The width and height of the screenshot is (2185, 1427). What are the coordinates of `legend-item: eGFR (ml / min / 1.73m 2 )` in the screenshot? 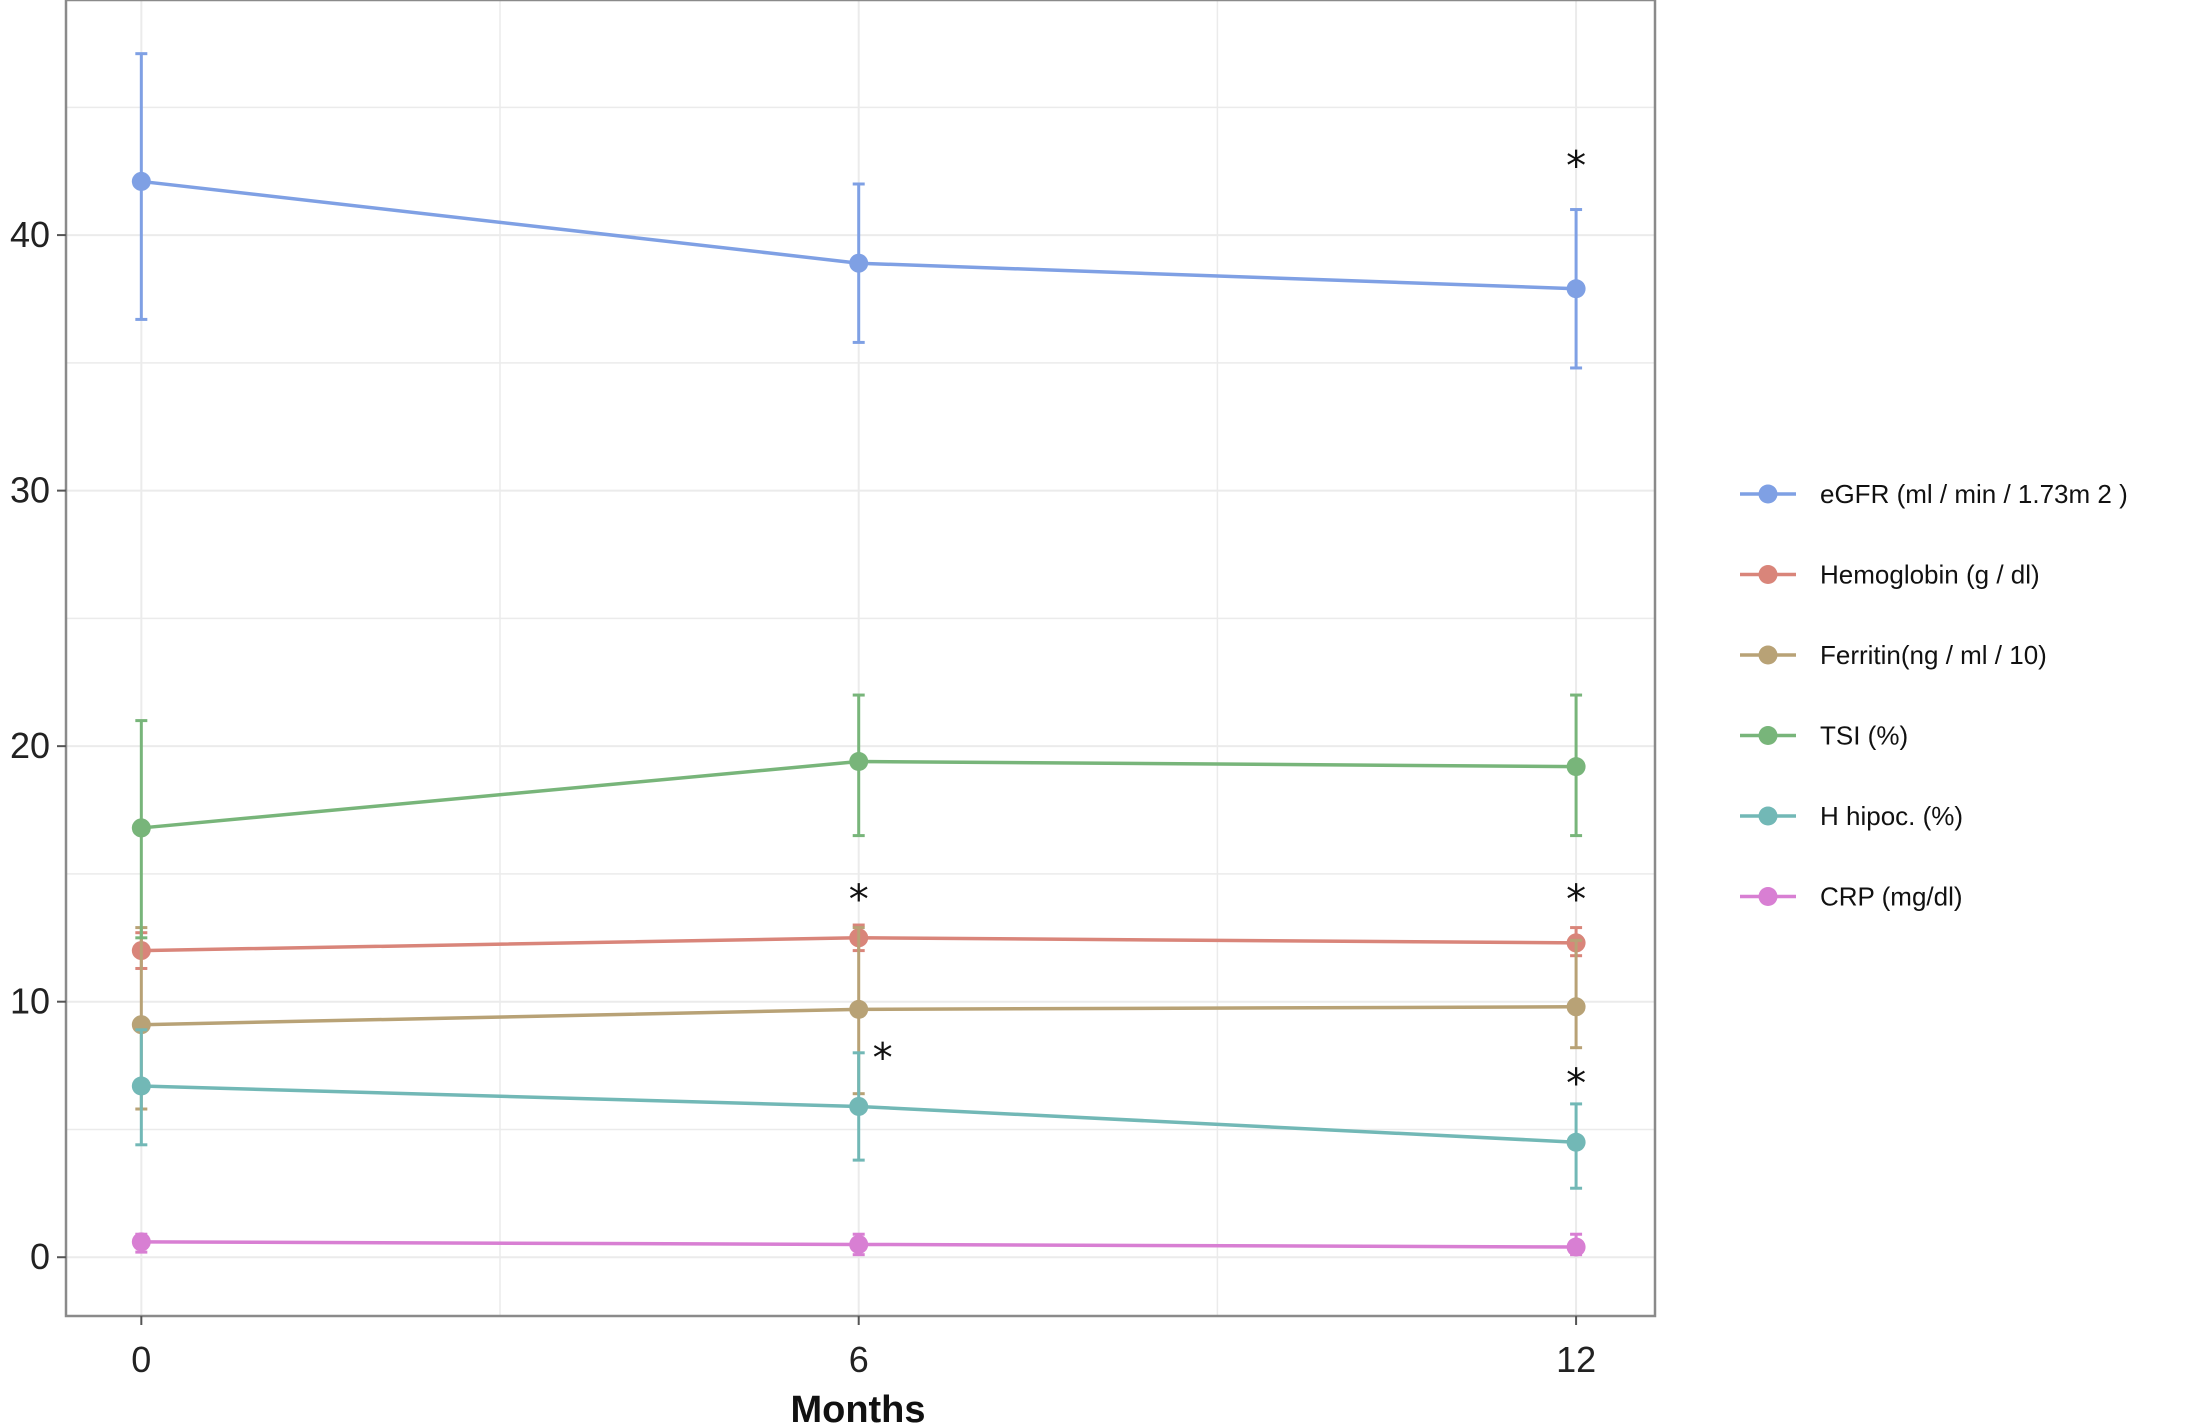 It's located at (1934, 494).